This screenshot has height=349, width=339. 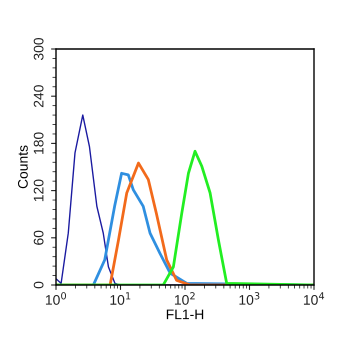 What do you see at coordinates (39, 191) in the screenshot?
I see `y-tick-label: 120` at bounding box center [39, 191].